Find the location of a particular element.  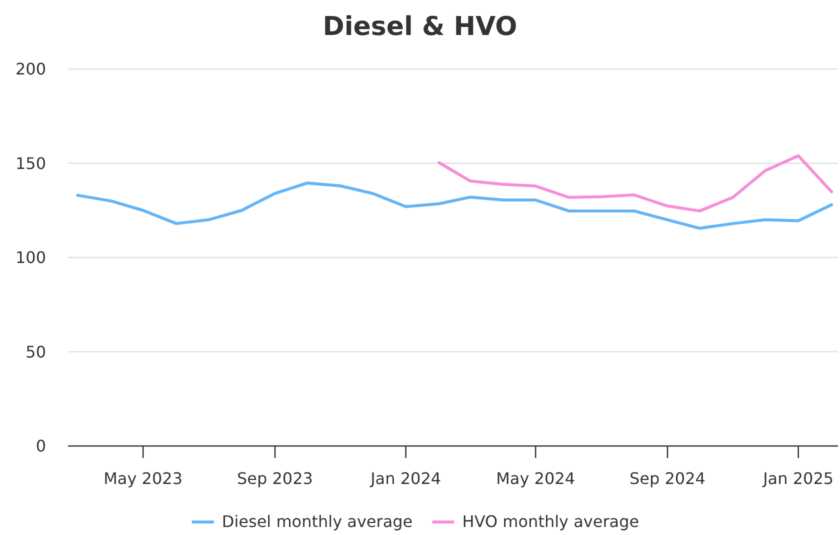

x-tick-label: Jan 2024 is located at coordinates (406, 478).